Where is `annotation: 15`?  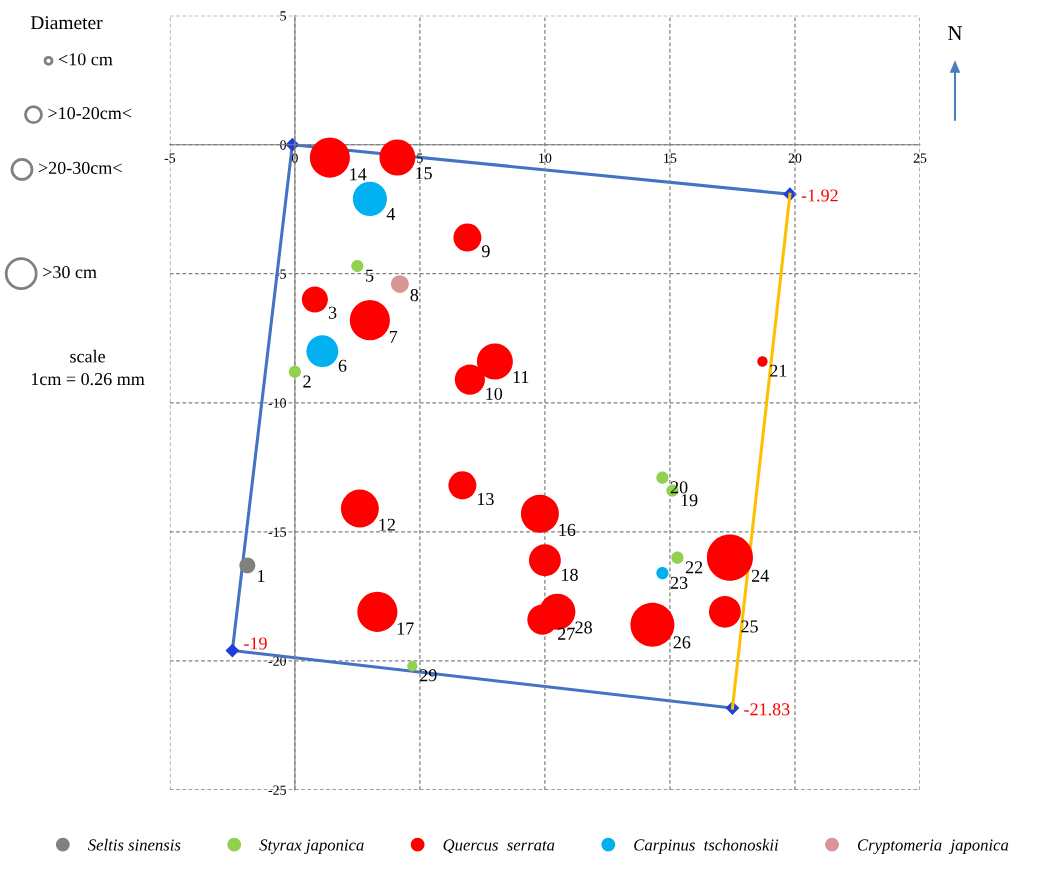 annotation: 15 is located at coordinates (424, 173).